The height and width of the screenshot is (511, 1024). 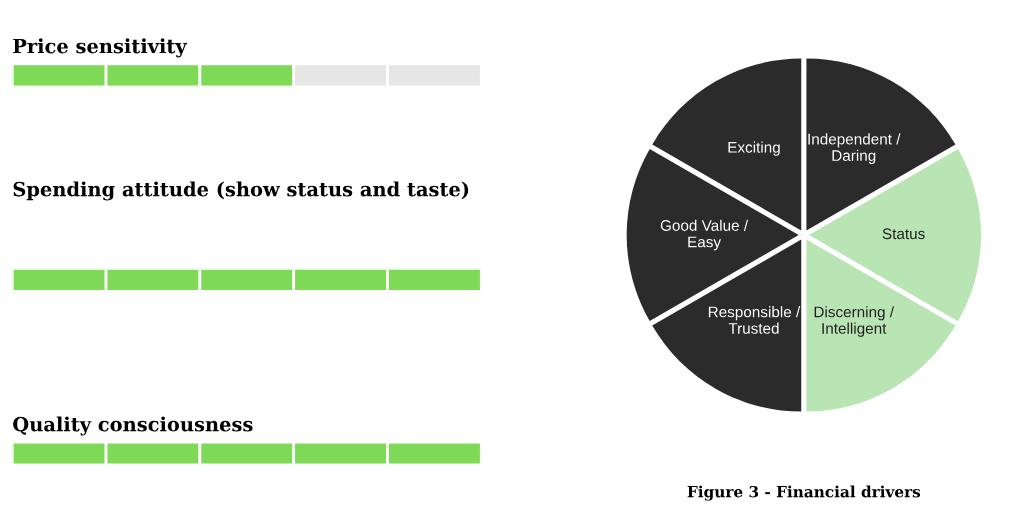 I want to click on chart-title: Spending attitude (show status and taste), so click(x=241, y=191).